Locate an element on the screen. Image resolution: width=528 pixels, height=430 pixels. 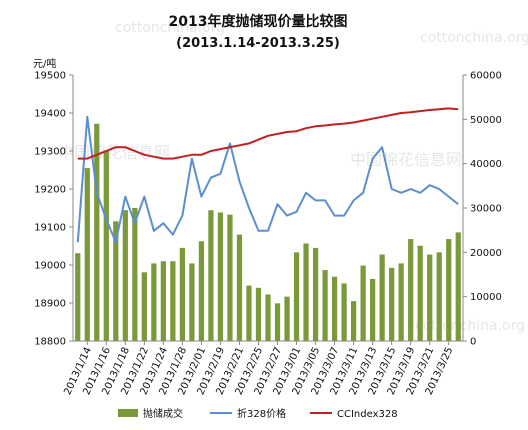
left-tick-label: 18900 is located at coordinates (50, 304).